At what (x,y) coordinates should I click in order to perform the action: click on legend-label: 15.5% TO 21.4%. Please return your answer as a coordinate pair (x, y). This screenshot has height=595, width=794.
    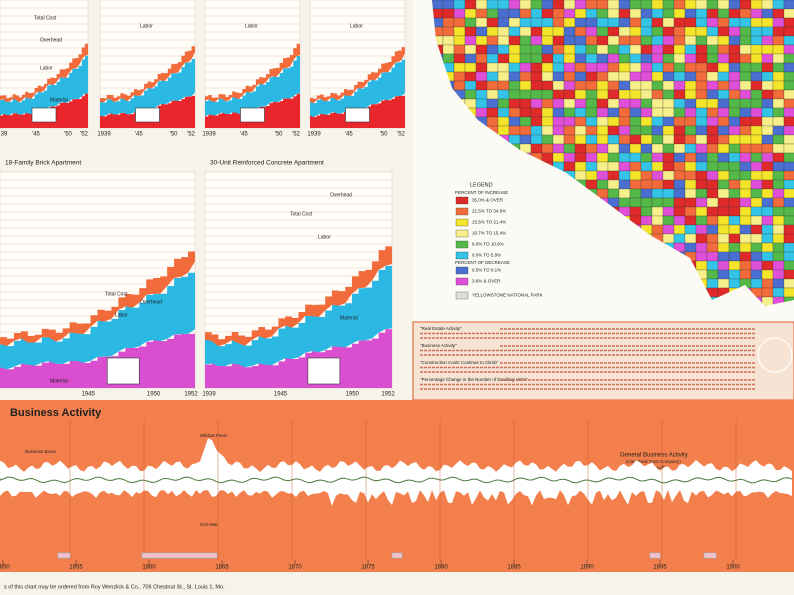
    Looking at the image, I should click on (489, 222).